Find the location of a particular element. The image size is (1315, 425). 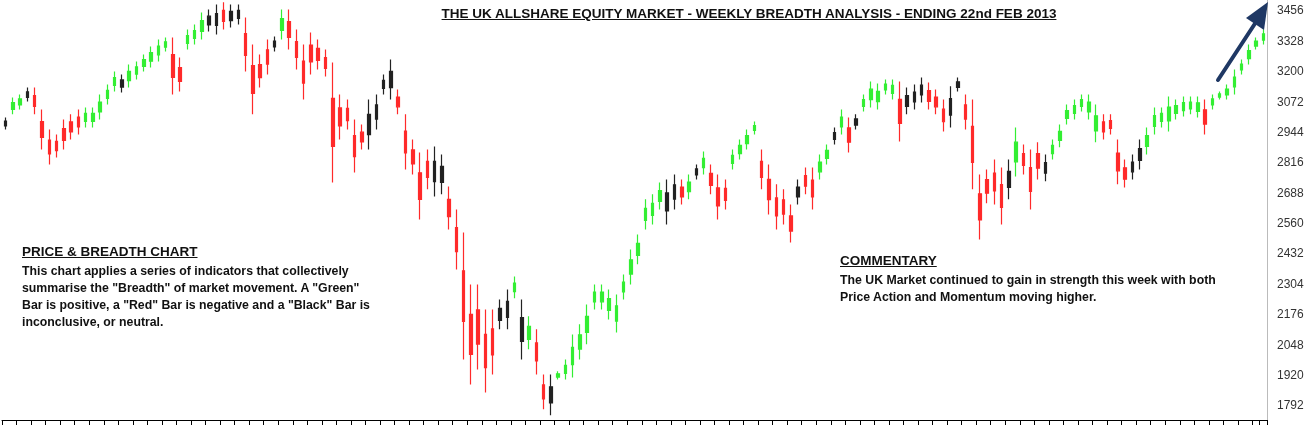

annotation: The UK Market continued to gain in strength this week with both Price Action and Momentum moving higher. is located at coordinates (1028, 289).